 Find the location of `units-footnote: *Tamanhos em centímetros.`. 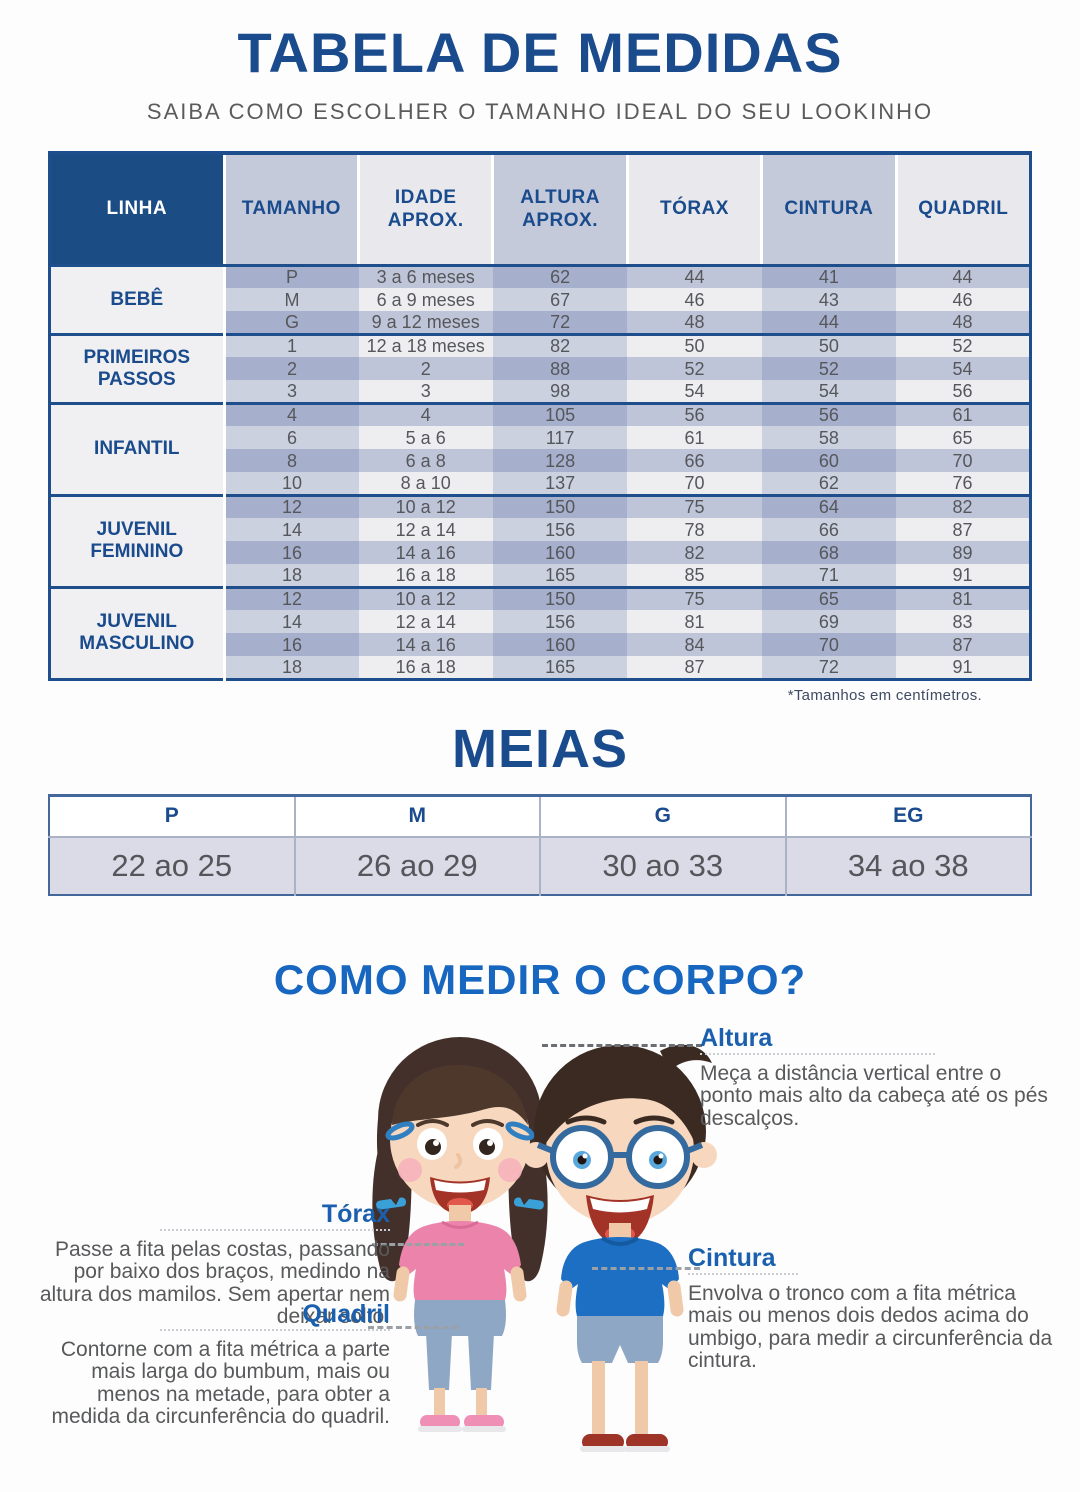

units-footnote: *Tamanhos em centímetros. is located at coordinates (884, 695).